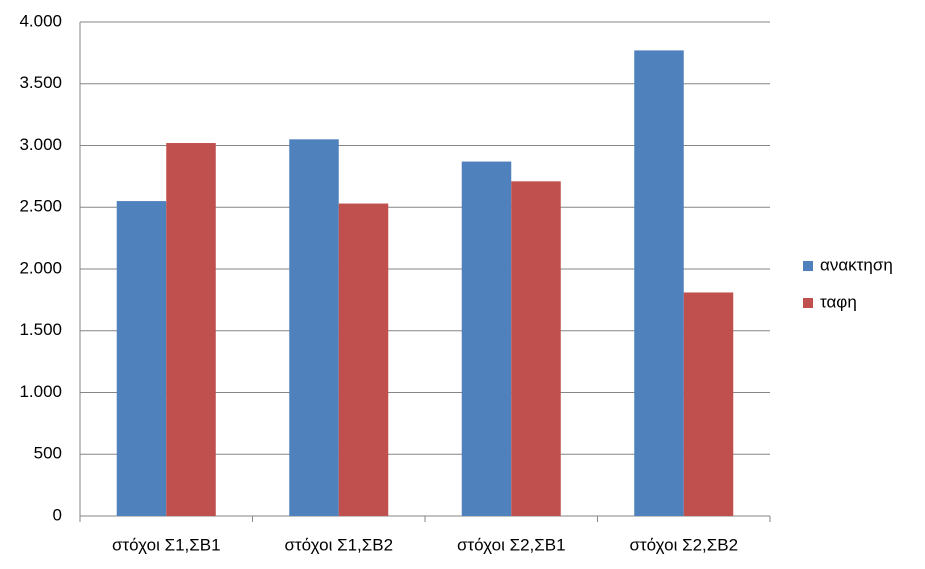 Image resolution: width=925 pixels, height=569 pixels. I want to click on y-tick-label: 500, so click(48, 453).